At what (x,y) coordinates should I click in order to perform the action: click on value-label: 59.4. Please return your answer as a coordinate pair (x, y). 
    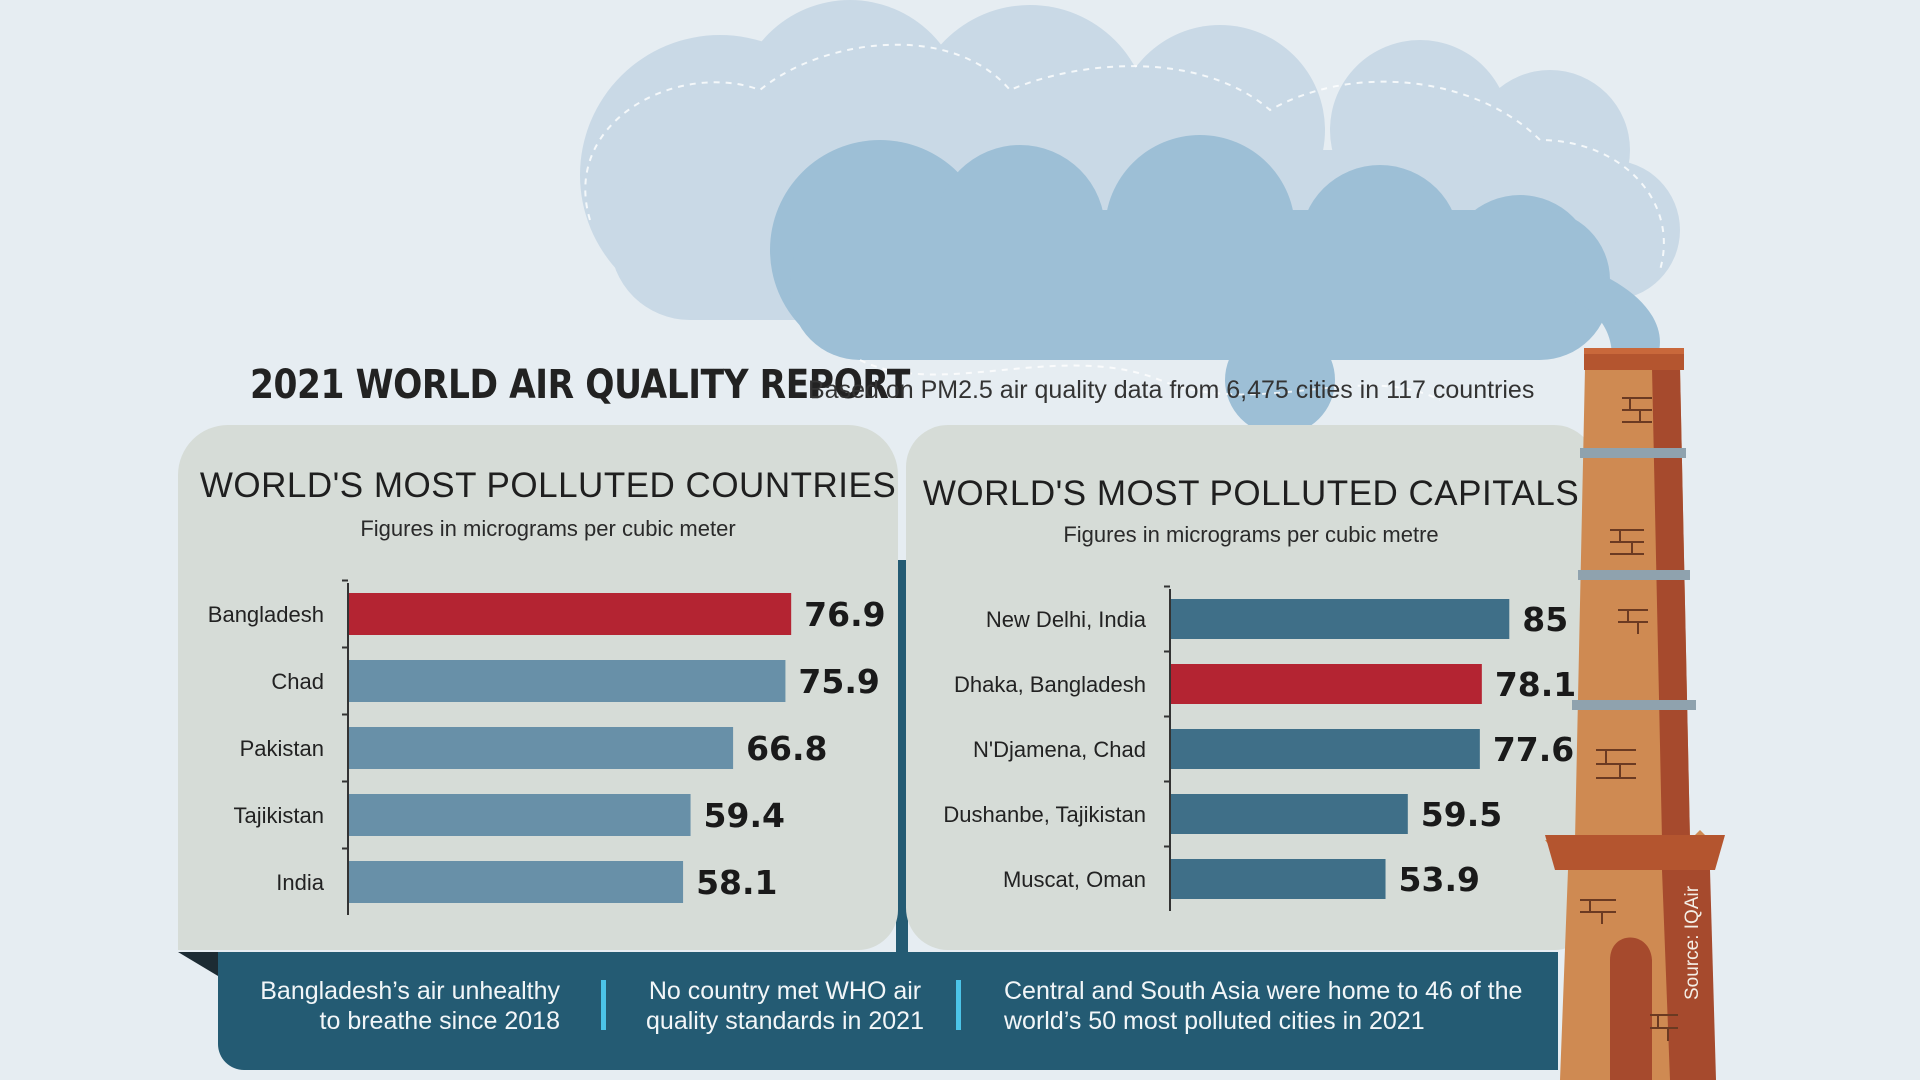
    Looking at the image, I should click on (744, 815).